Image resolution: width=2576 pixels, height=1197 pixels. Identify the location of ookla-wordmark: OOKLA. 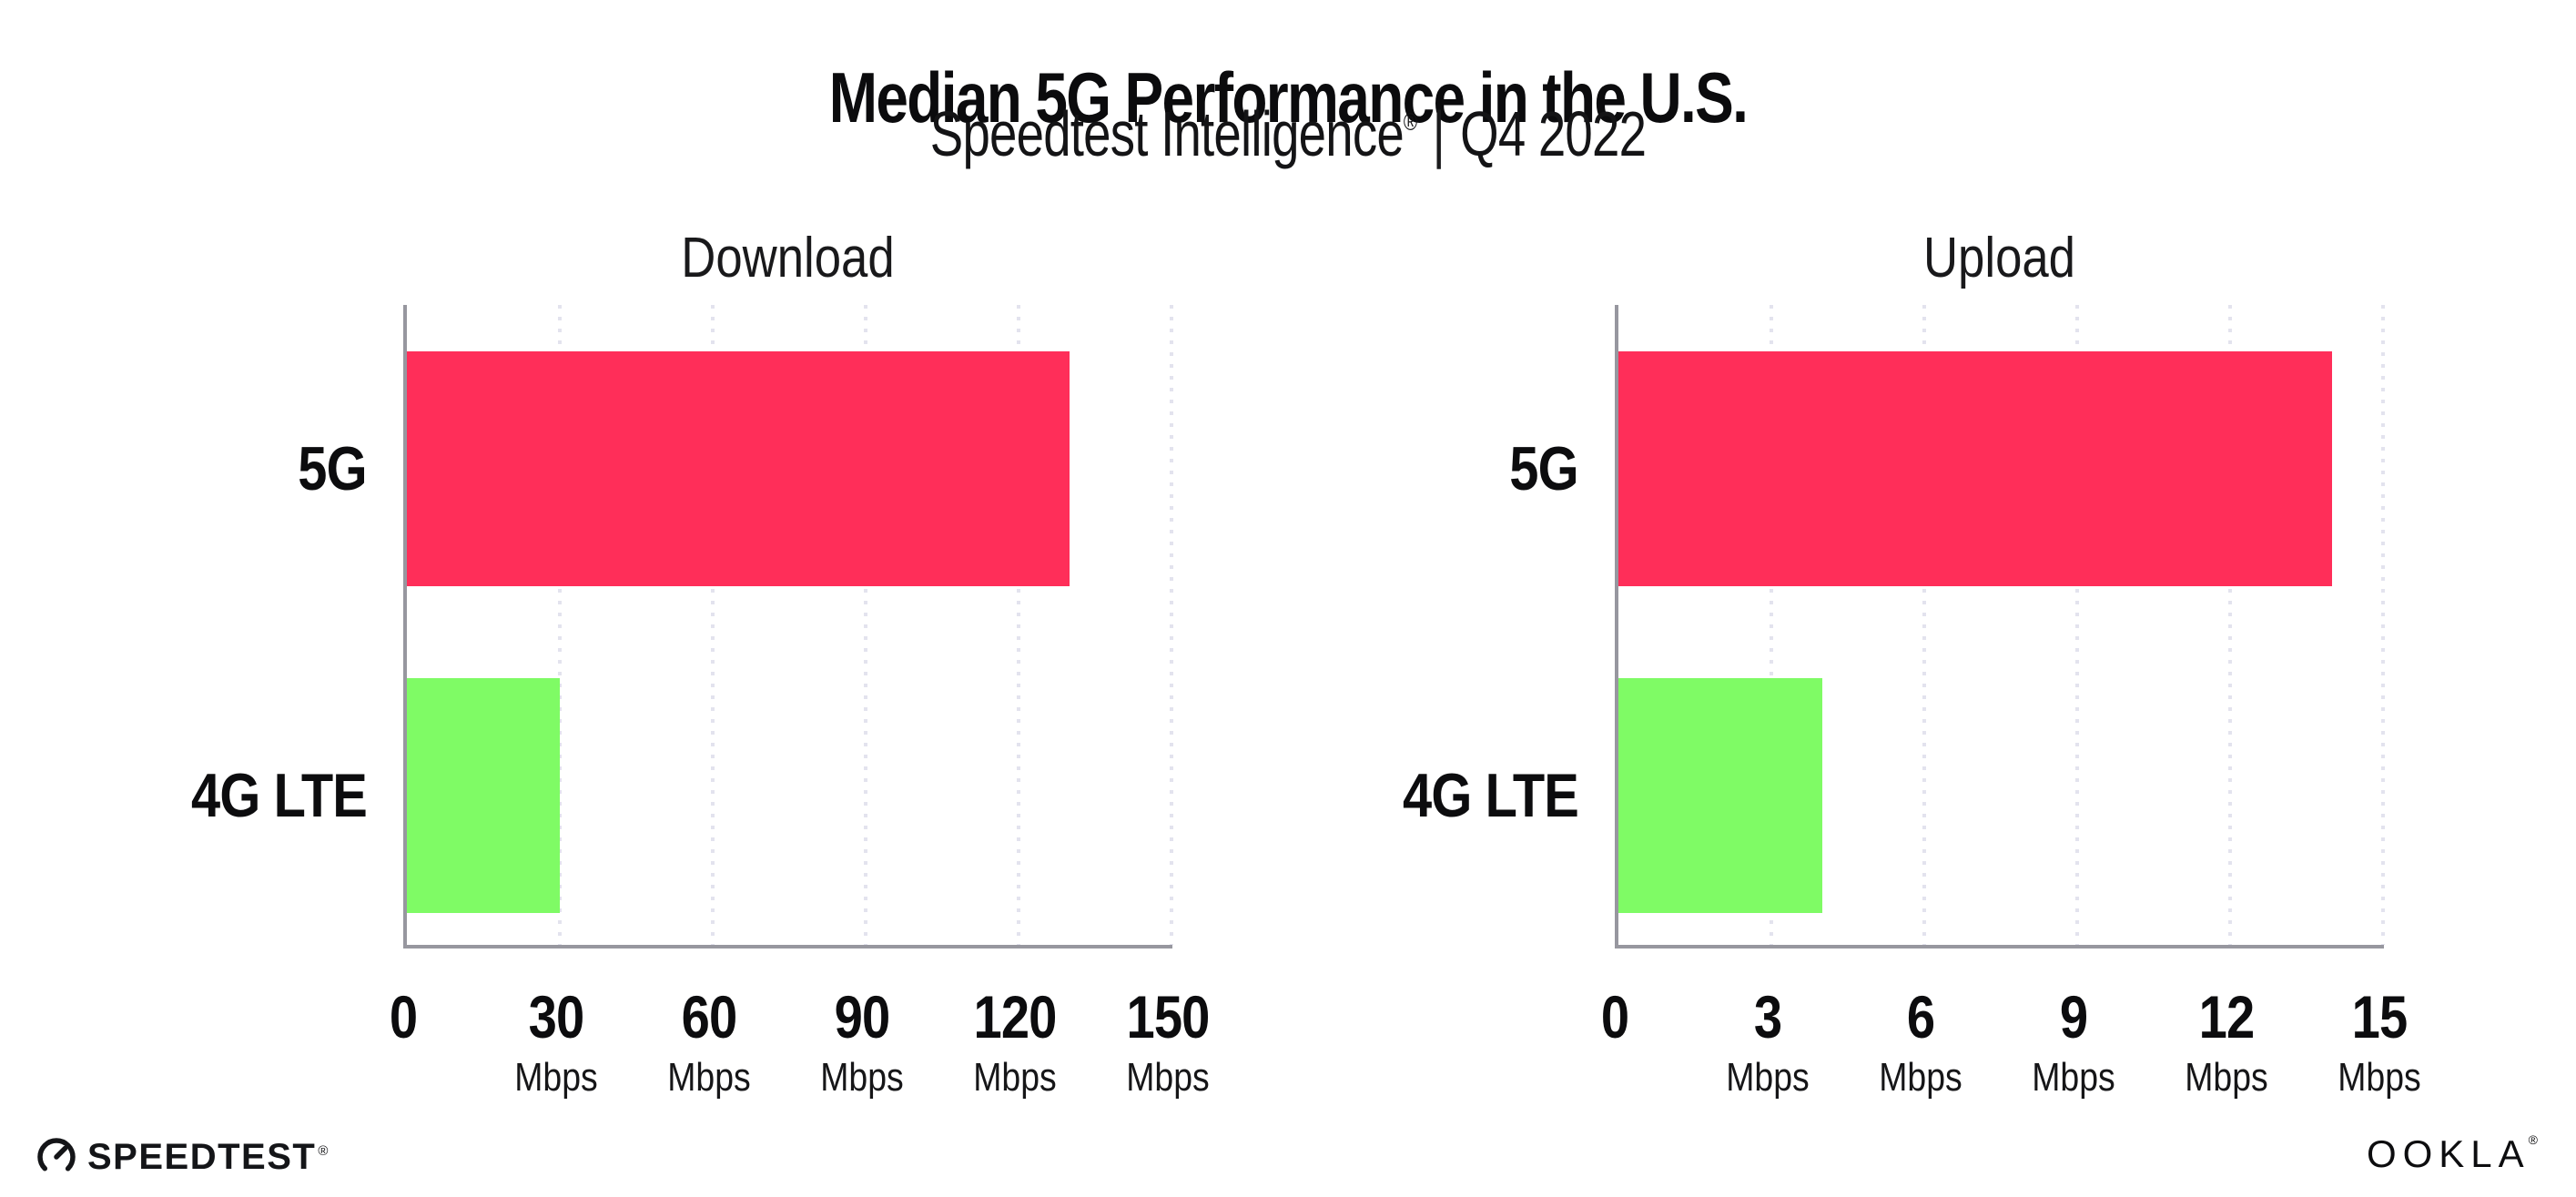
(2448, 1153).